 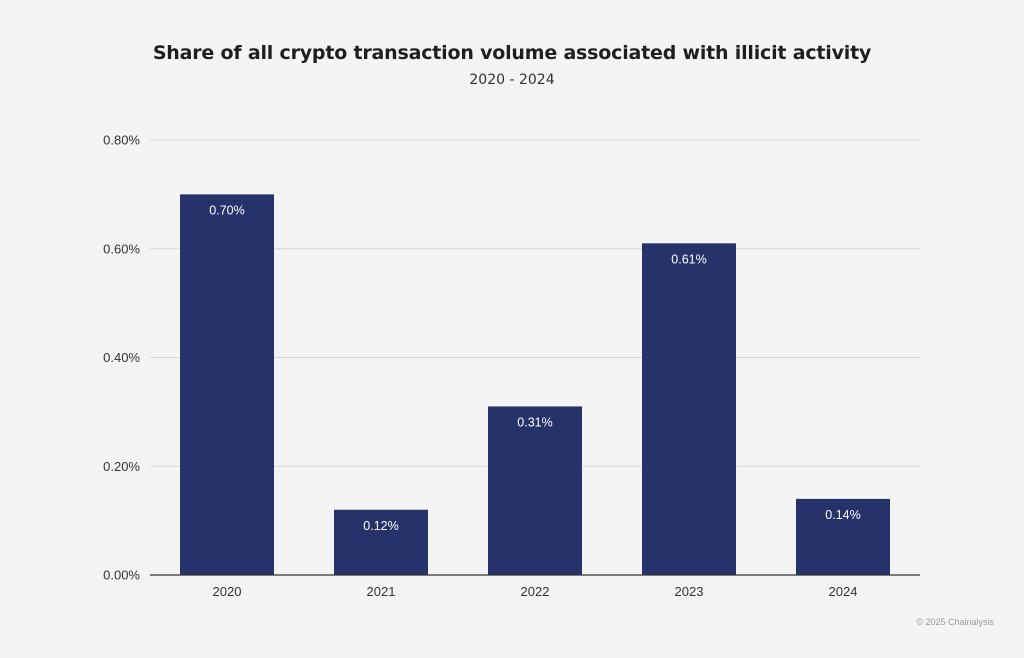 What do you see at coordinates (380, 526) in the screenshot?
I see `data-label: 0.12%` at bounding box center [380, 526].